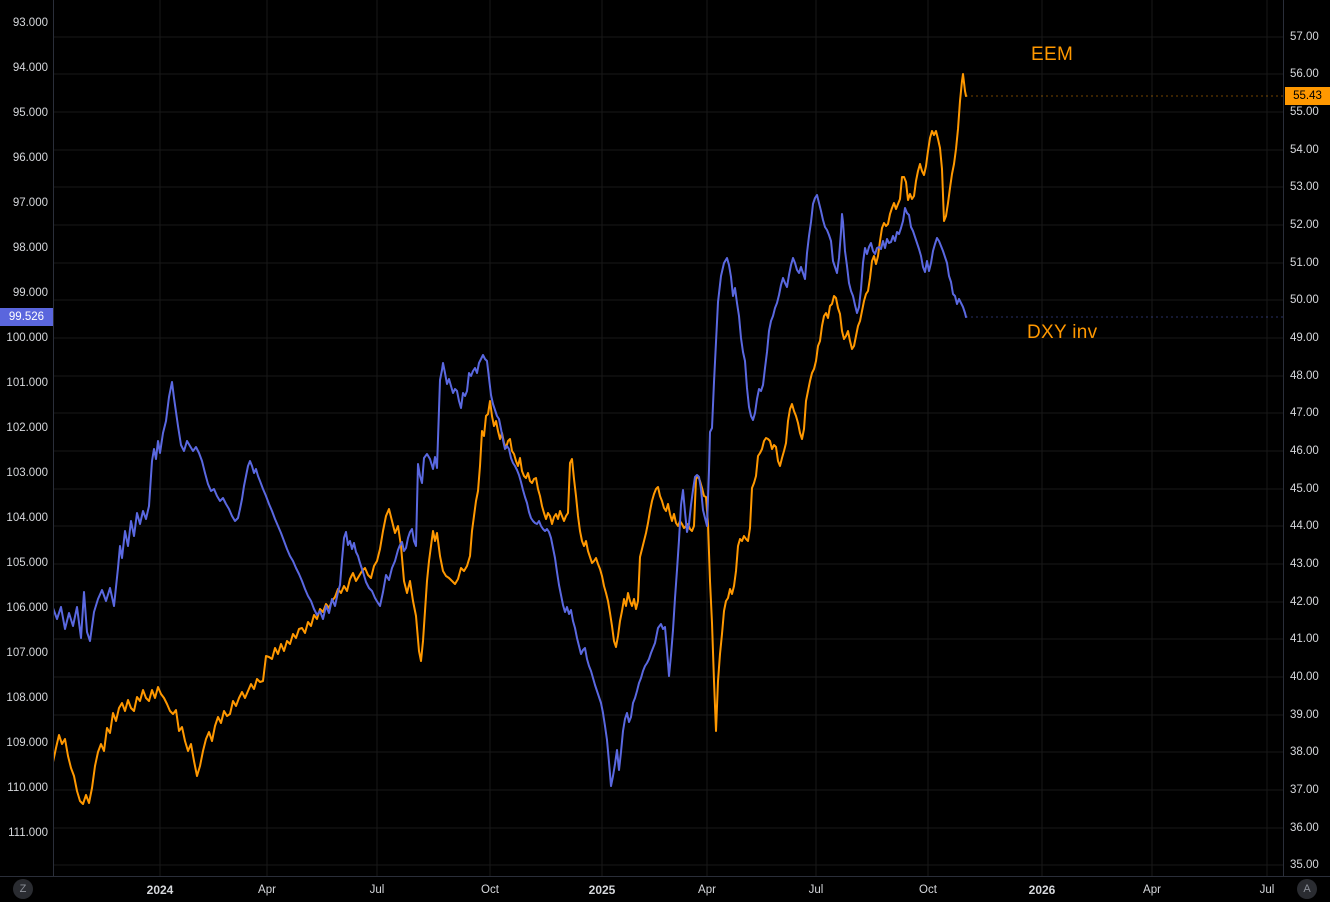 The height and width of the screenshot is (902, 1330). Describe the element at coordinates (30, 248) in the screenshot. I see `left-price-tick-label: 98.000` at that location.